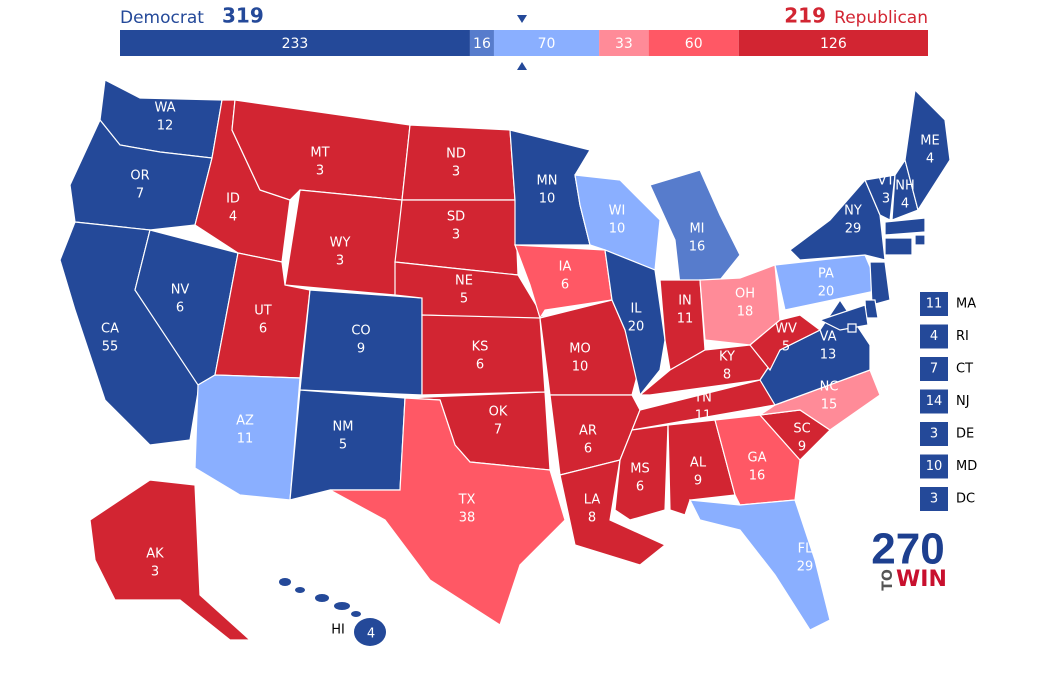 This screenshot has height=674, width=1050. What do you see at coordinates (456, 217) in the screenshot?
I see `state-abbr: SD` at bounding box center [456, 217].